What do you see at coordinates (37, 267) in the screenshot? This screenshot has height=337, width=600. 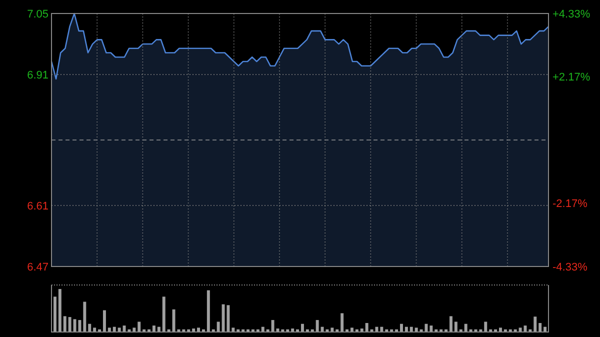 I see `y-tick-label: 6.47` at bounding box center [37, 267].